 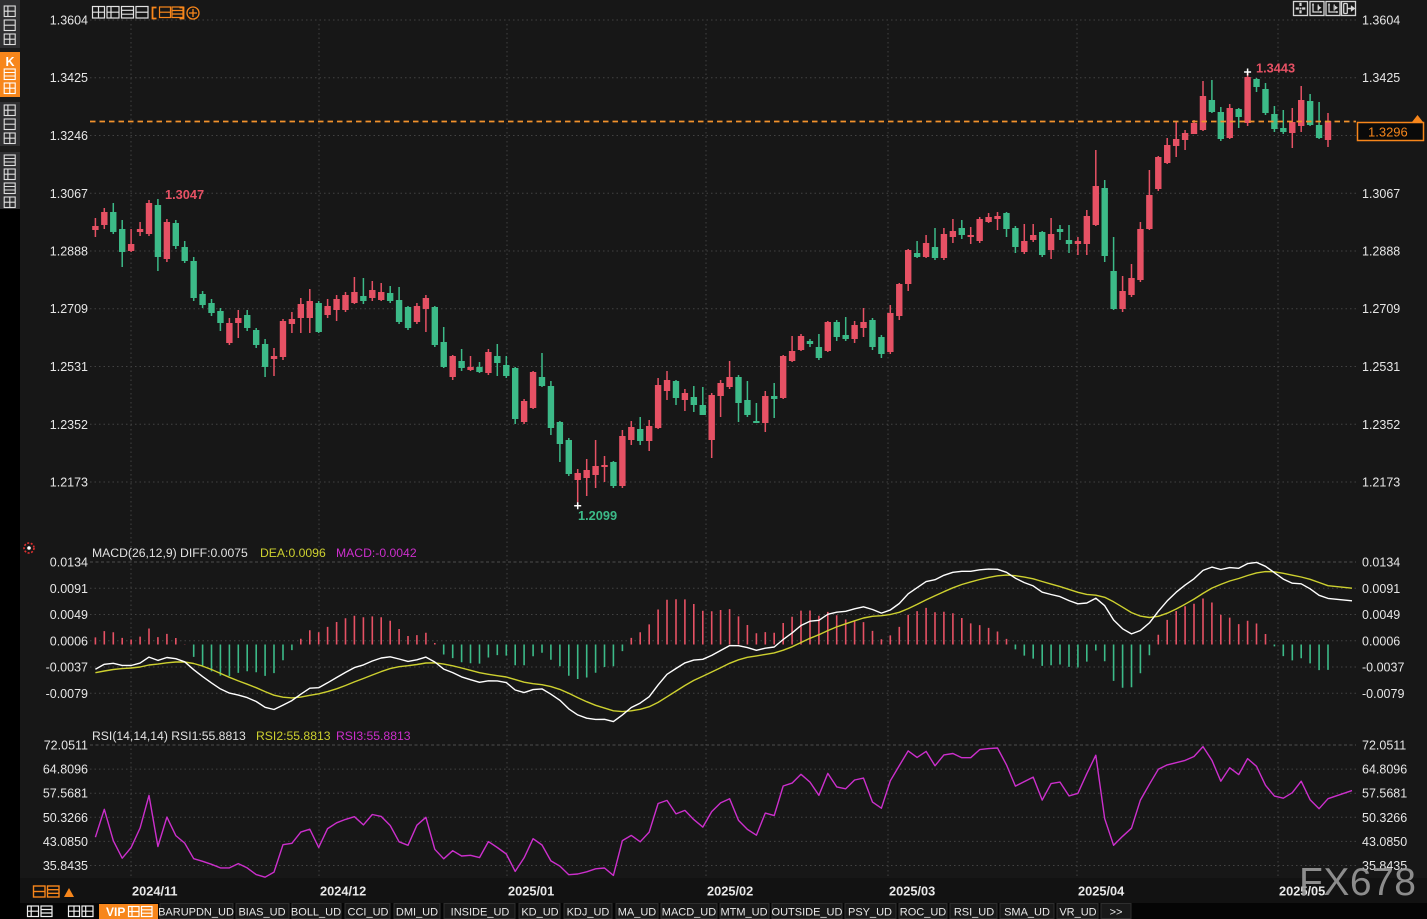 What do you see at coordinates (316, 913) in the screenshot?
I see `svg-text: BOLL_UD` at bounding box center [316, 913].